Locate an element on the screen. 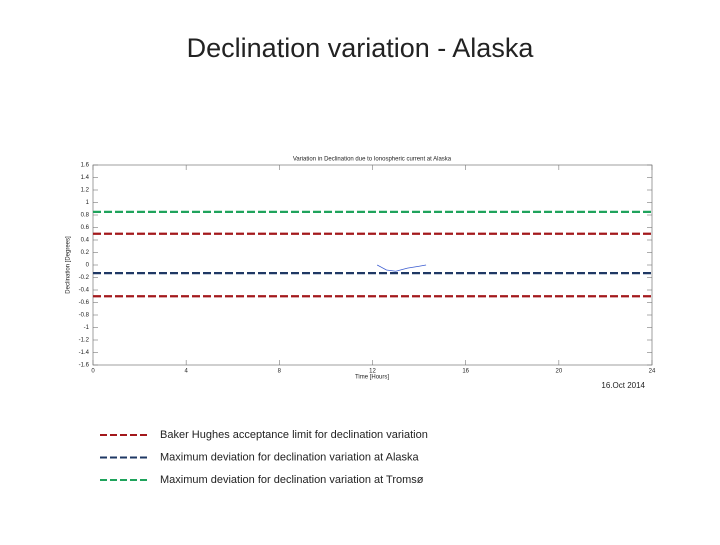 The width and height of the screenshot is (720, 545). x-tick-label: 20 is located at coordinates (558, 372).